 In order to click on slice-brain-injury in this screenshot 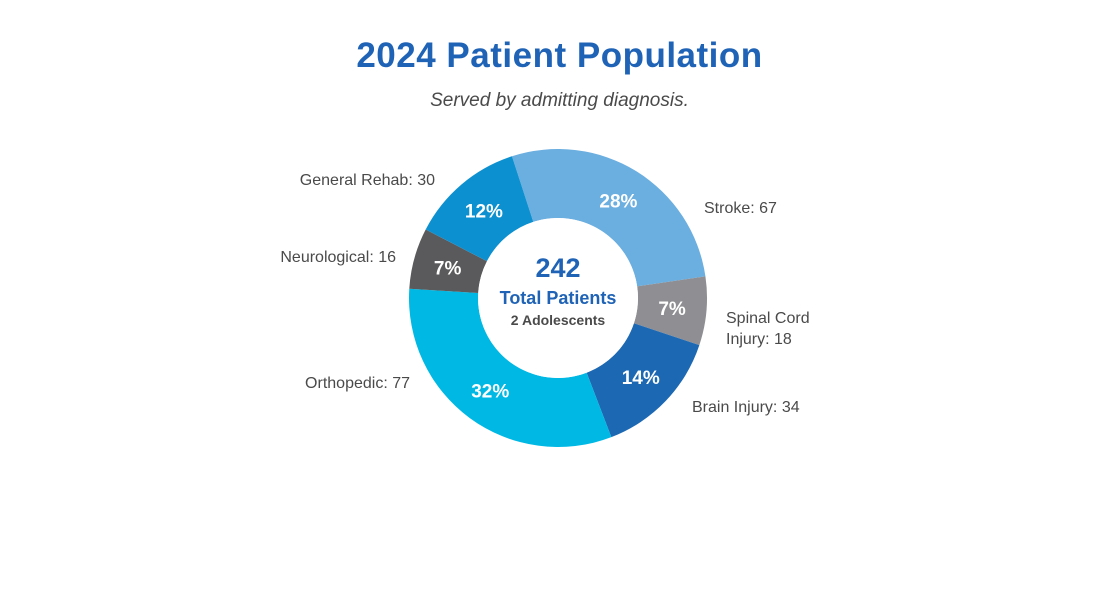, I will do `click(643, 380)`.